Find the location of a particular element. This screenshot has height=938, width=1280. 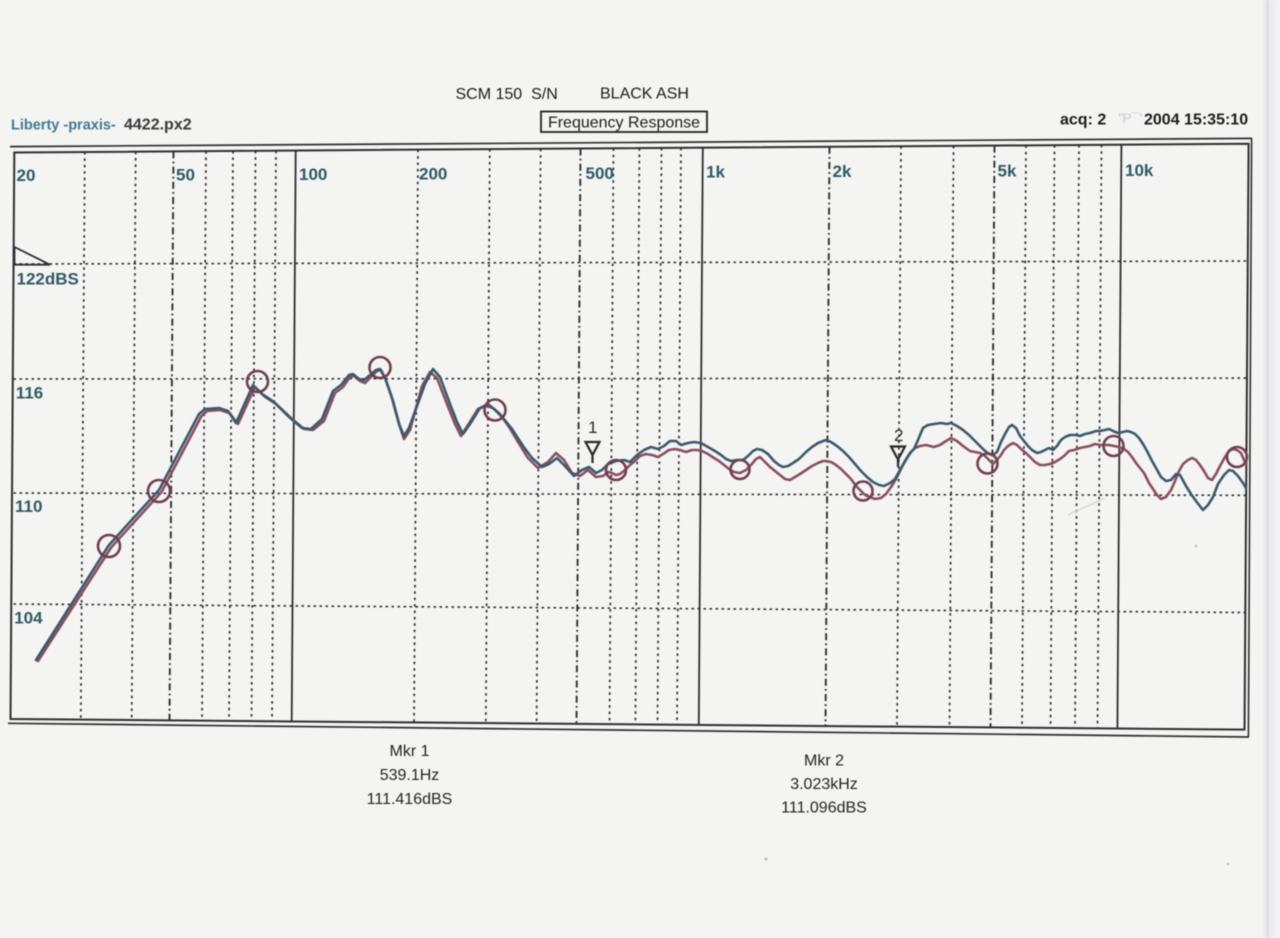

svg-text: 20 is located at coordinates (26, 175).